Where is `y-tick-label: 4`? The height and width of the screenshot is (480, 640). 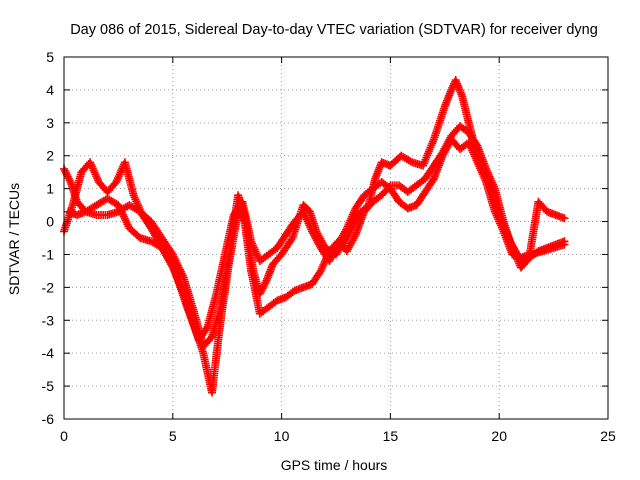
y-tick-label: 4 is located at coordinates (50, 90).